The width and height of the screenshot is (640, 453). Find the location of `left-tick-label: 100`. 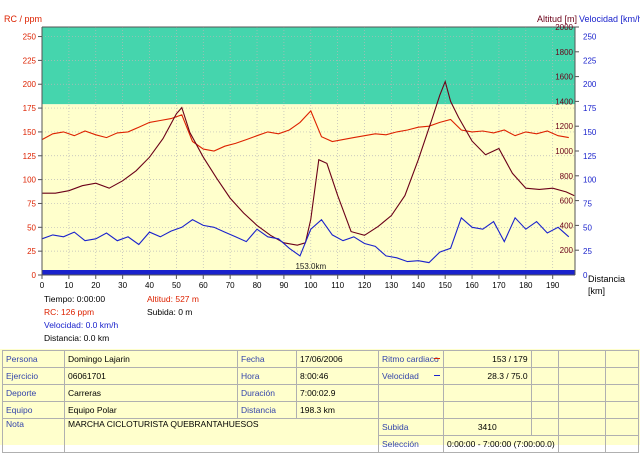

left-tick-label: 100 is located at coordinates (30, 180).